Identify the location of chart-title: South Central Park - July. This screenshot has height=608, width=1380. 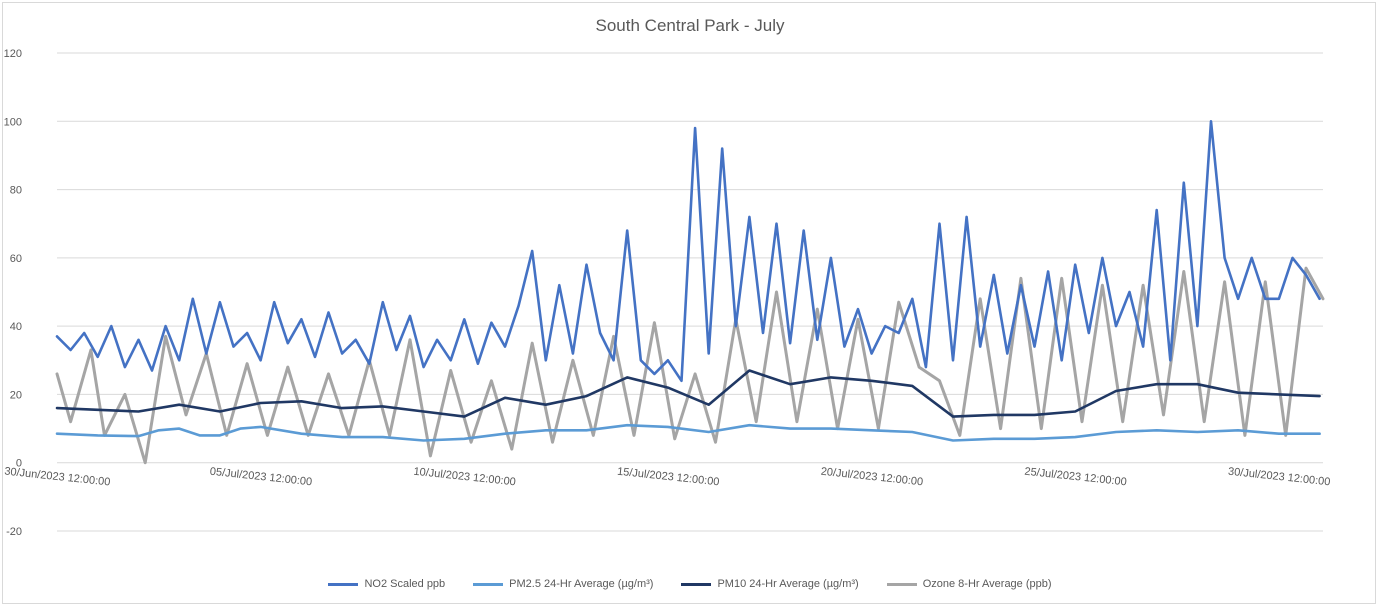
(690, 25).